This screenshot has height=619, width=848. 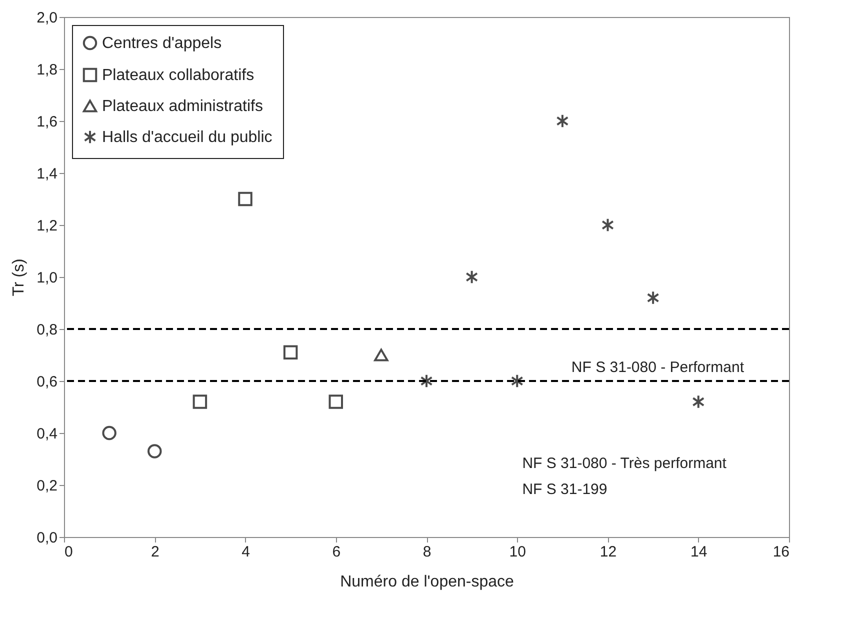 What do you see at coordinates (47, 122) in the screenshot?
I see `y-tick-label: 1,6` at bounding box center [47, 122].